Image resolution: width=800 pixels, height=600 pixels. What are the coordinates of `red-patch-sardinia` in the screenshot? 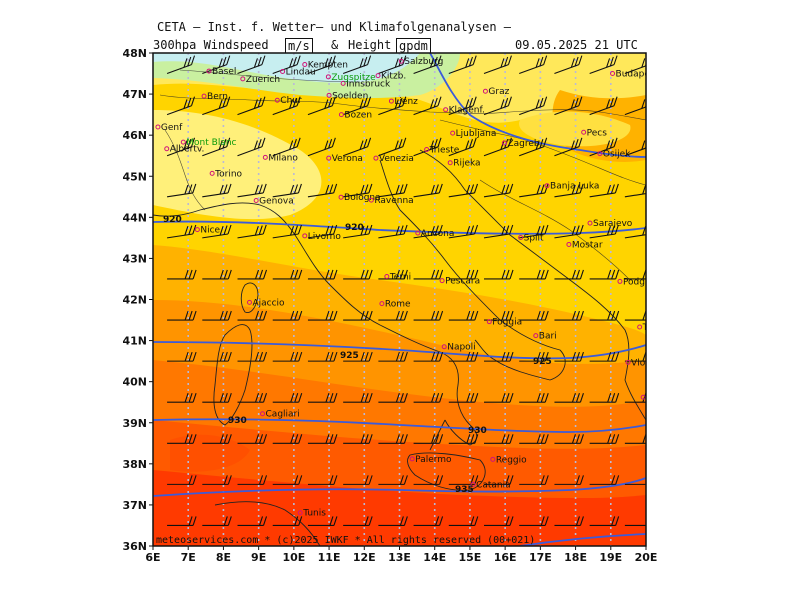 It's located at (210, 453).